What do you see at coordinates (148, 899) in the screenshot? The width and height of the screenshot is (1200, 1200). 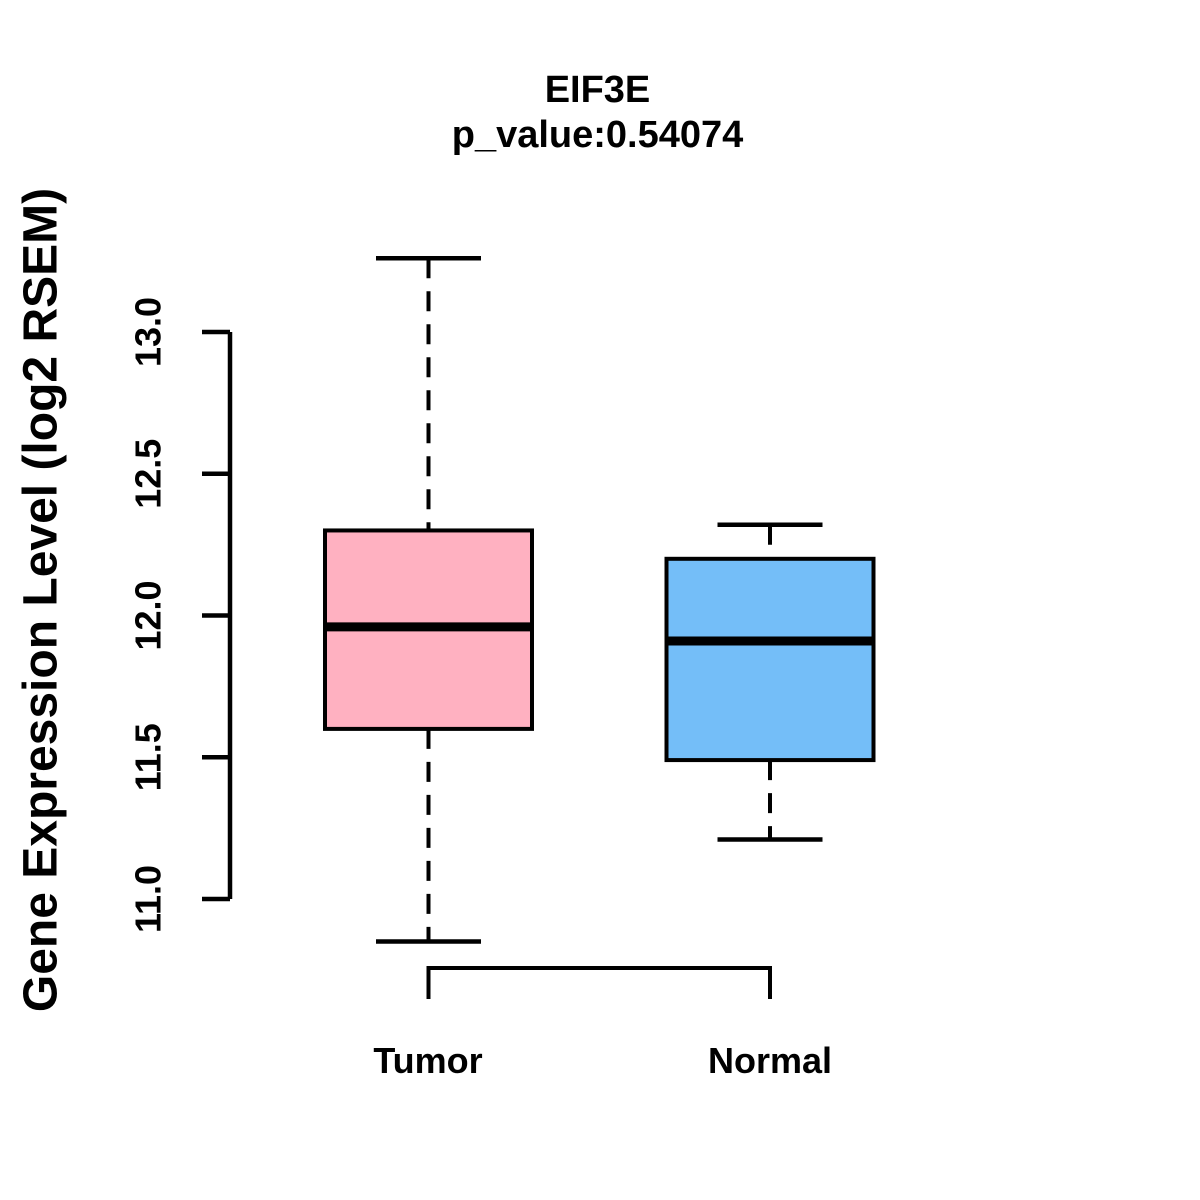 I see `y-axis-tick-label: 11.0` at bounding box center [148, 899].